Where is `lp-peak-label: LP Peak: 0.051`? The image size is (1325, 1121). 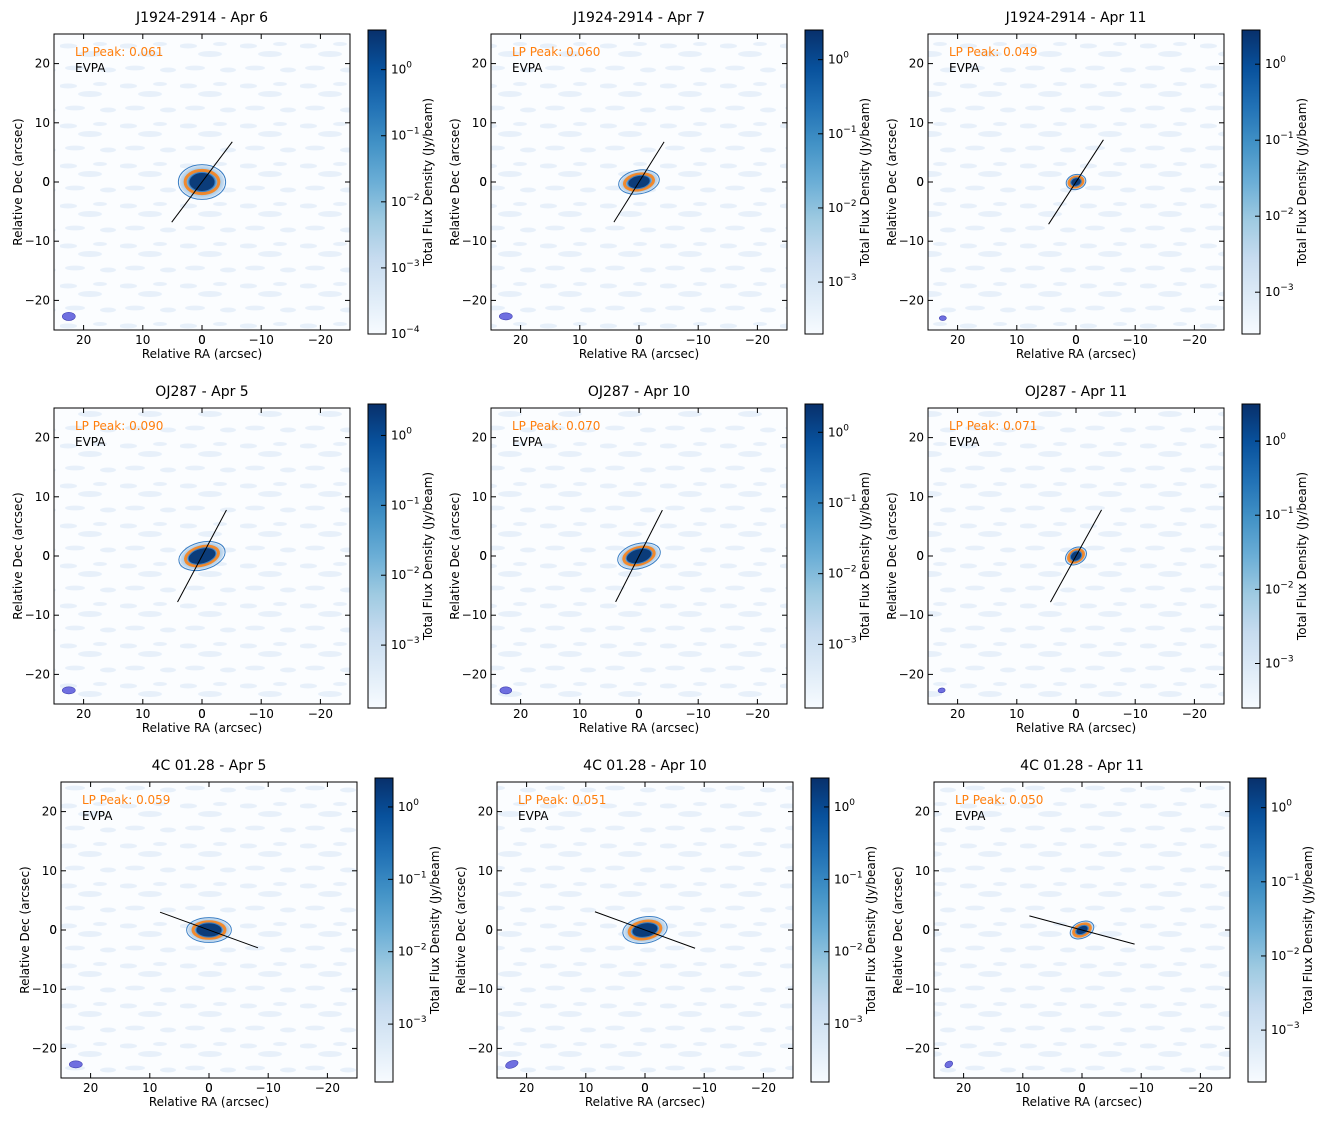
lp-peak-label: LP Peak: 0.051 is located at coordinates (562, 800).